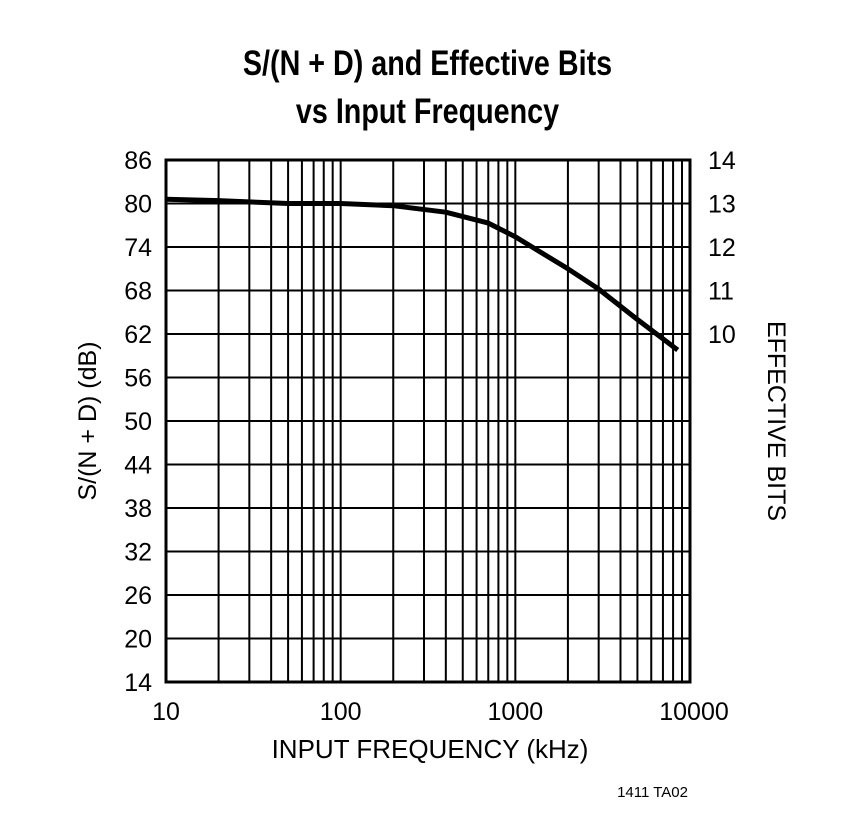 The image size is (855, 825). I want to click on chart-title-line-2: vs Input Frequency, so click(427, 111).